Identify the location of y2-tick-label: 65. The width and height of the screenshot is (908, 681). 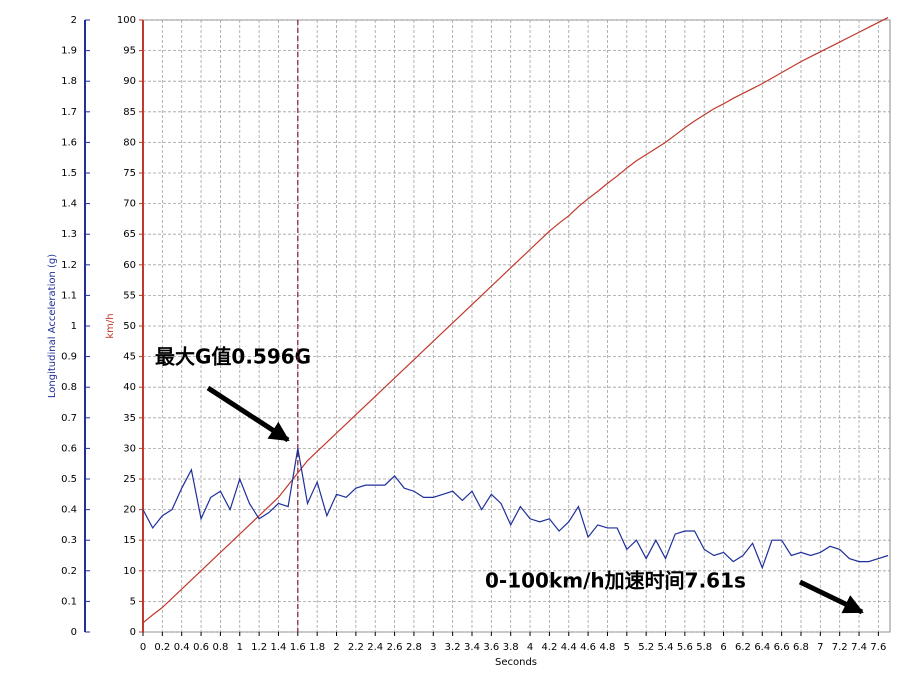
(129, 234).